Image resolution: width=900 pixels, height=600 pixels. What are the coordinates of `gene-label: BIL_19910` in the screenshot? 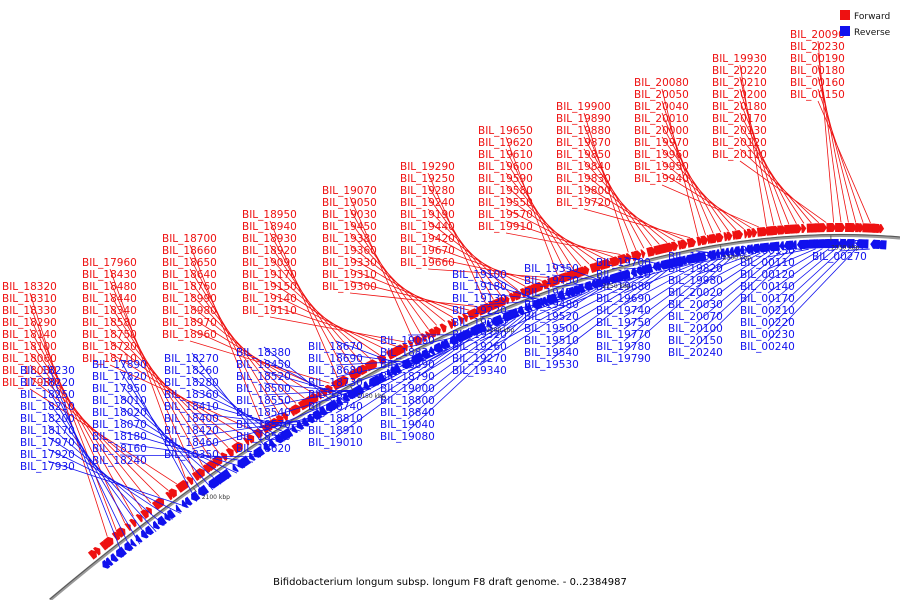 It's located at (505, 227).